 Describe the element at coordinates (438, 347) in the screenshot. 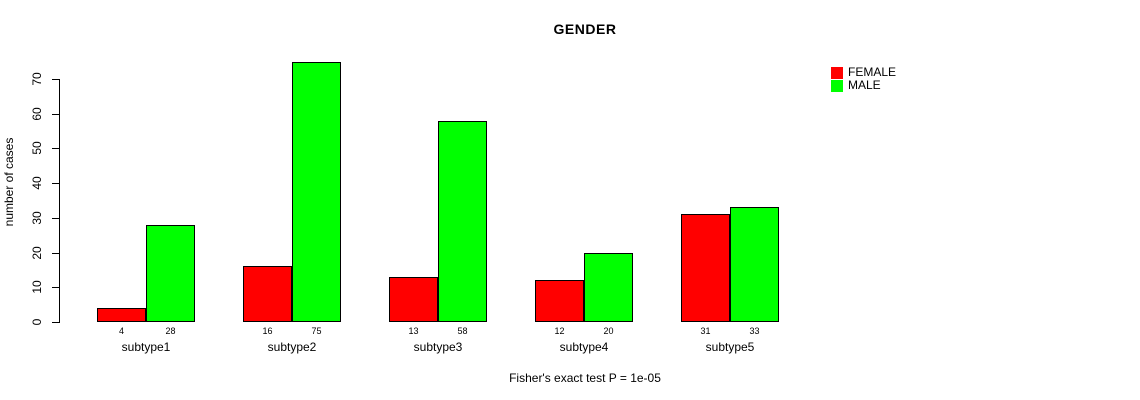

I see `x-category-label-subtype3: subtype3` at that location.